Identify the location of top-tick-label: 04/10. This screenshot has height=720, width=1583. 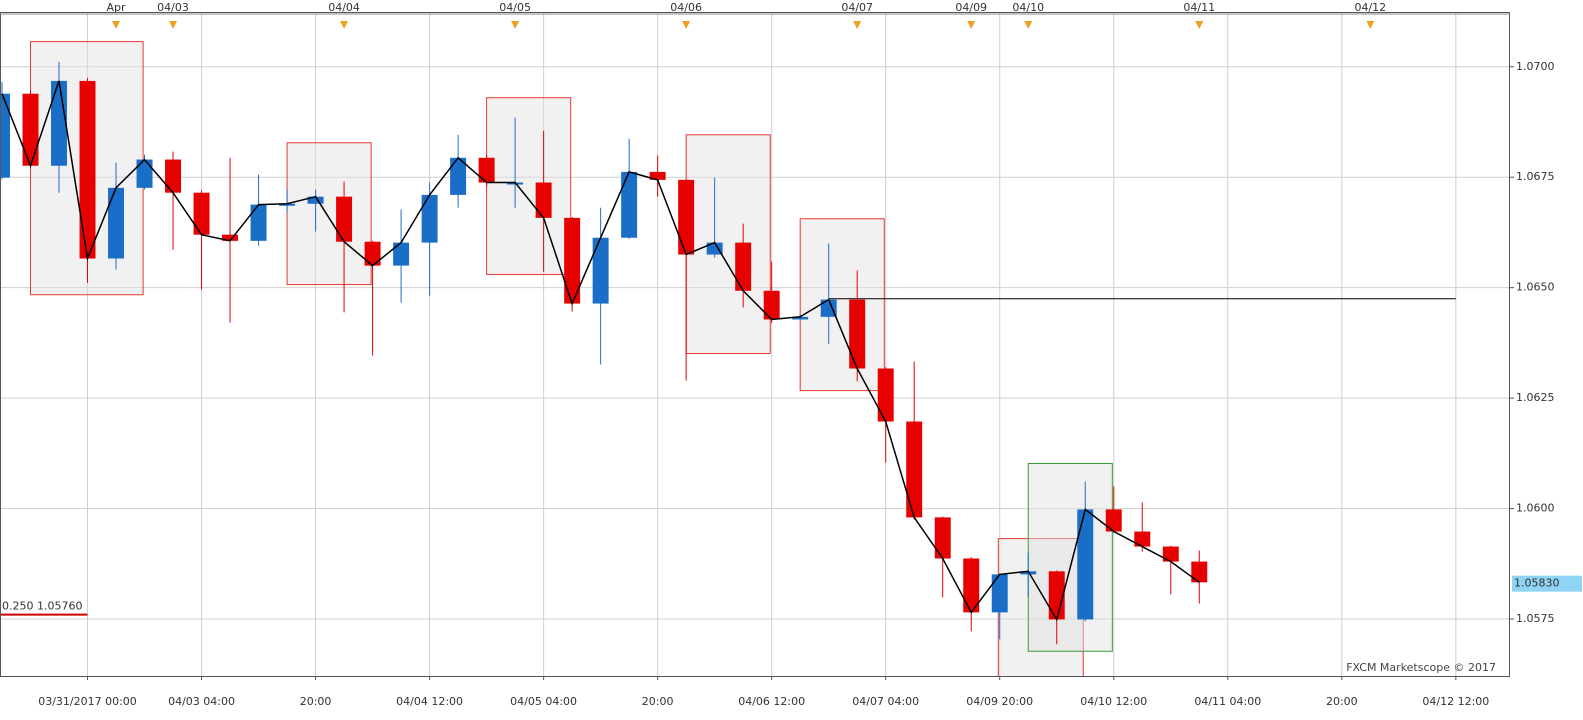
(1028, 7).